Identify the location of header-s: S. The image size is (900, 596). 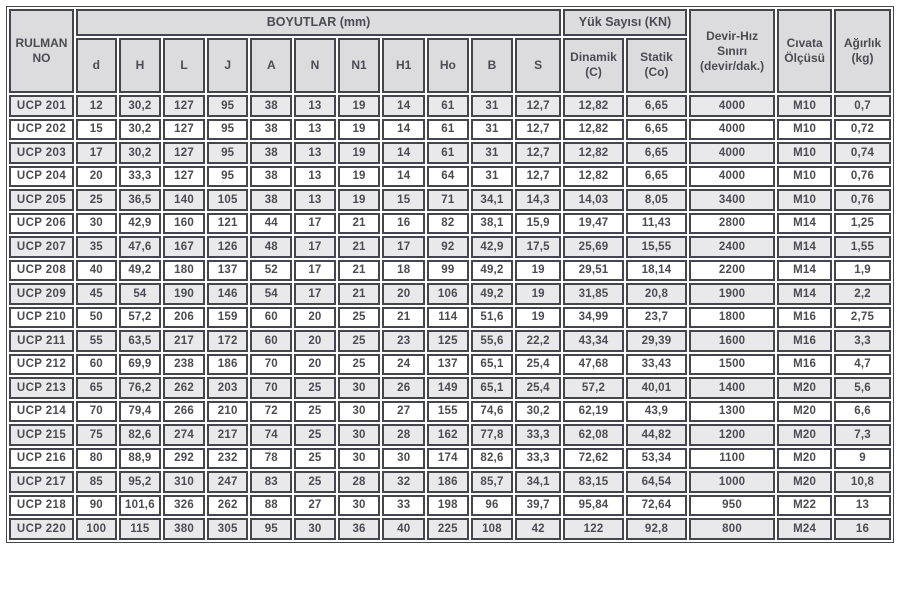
(538, 65).